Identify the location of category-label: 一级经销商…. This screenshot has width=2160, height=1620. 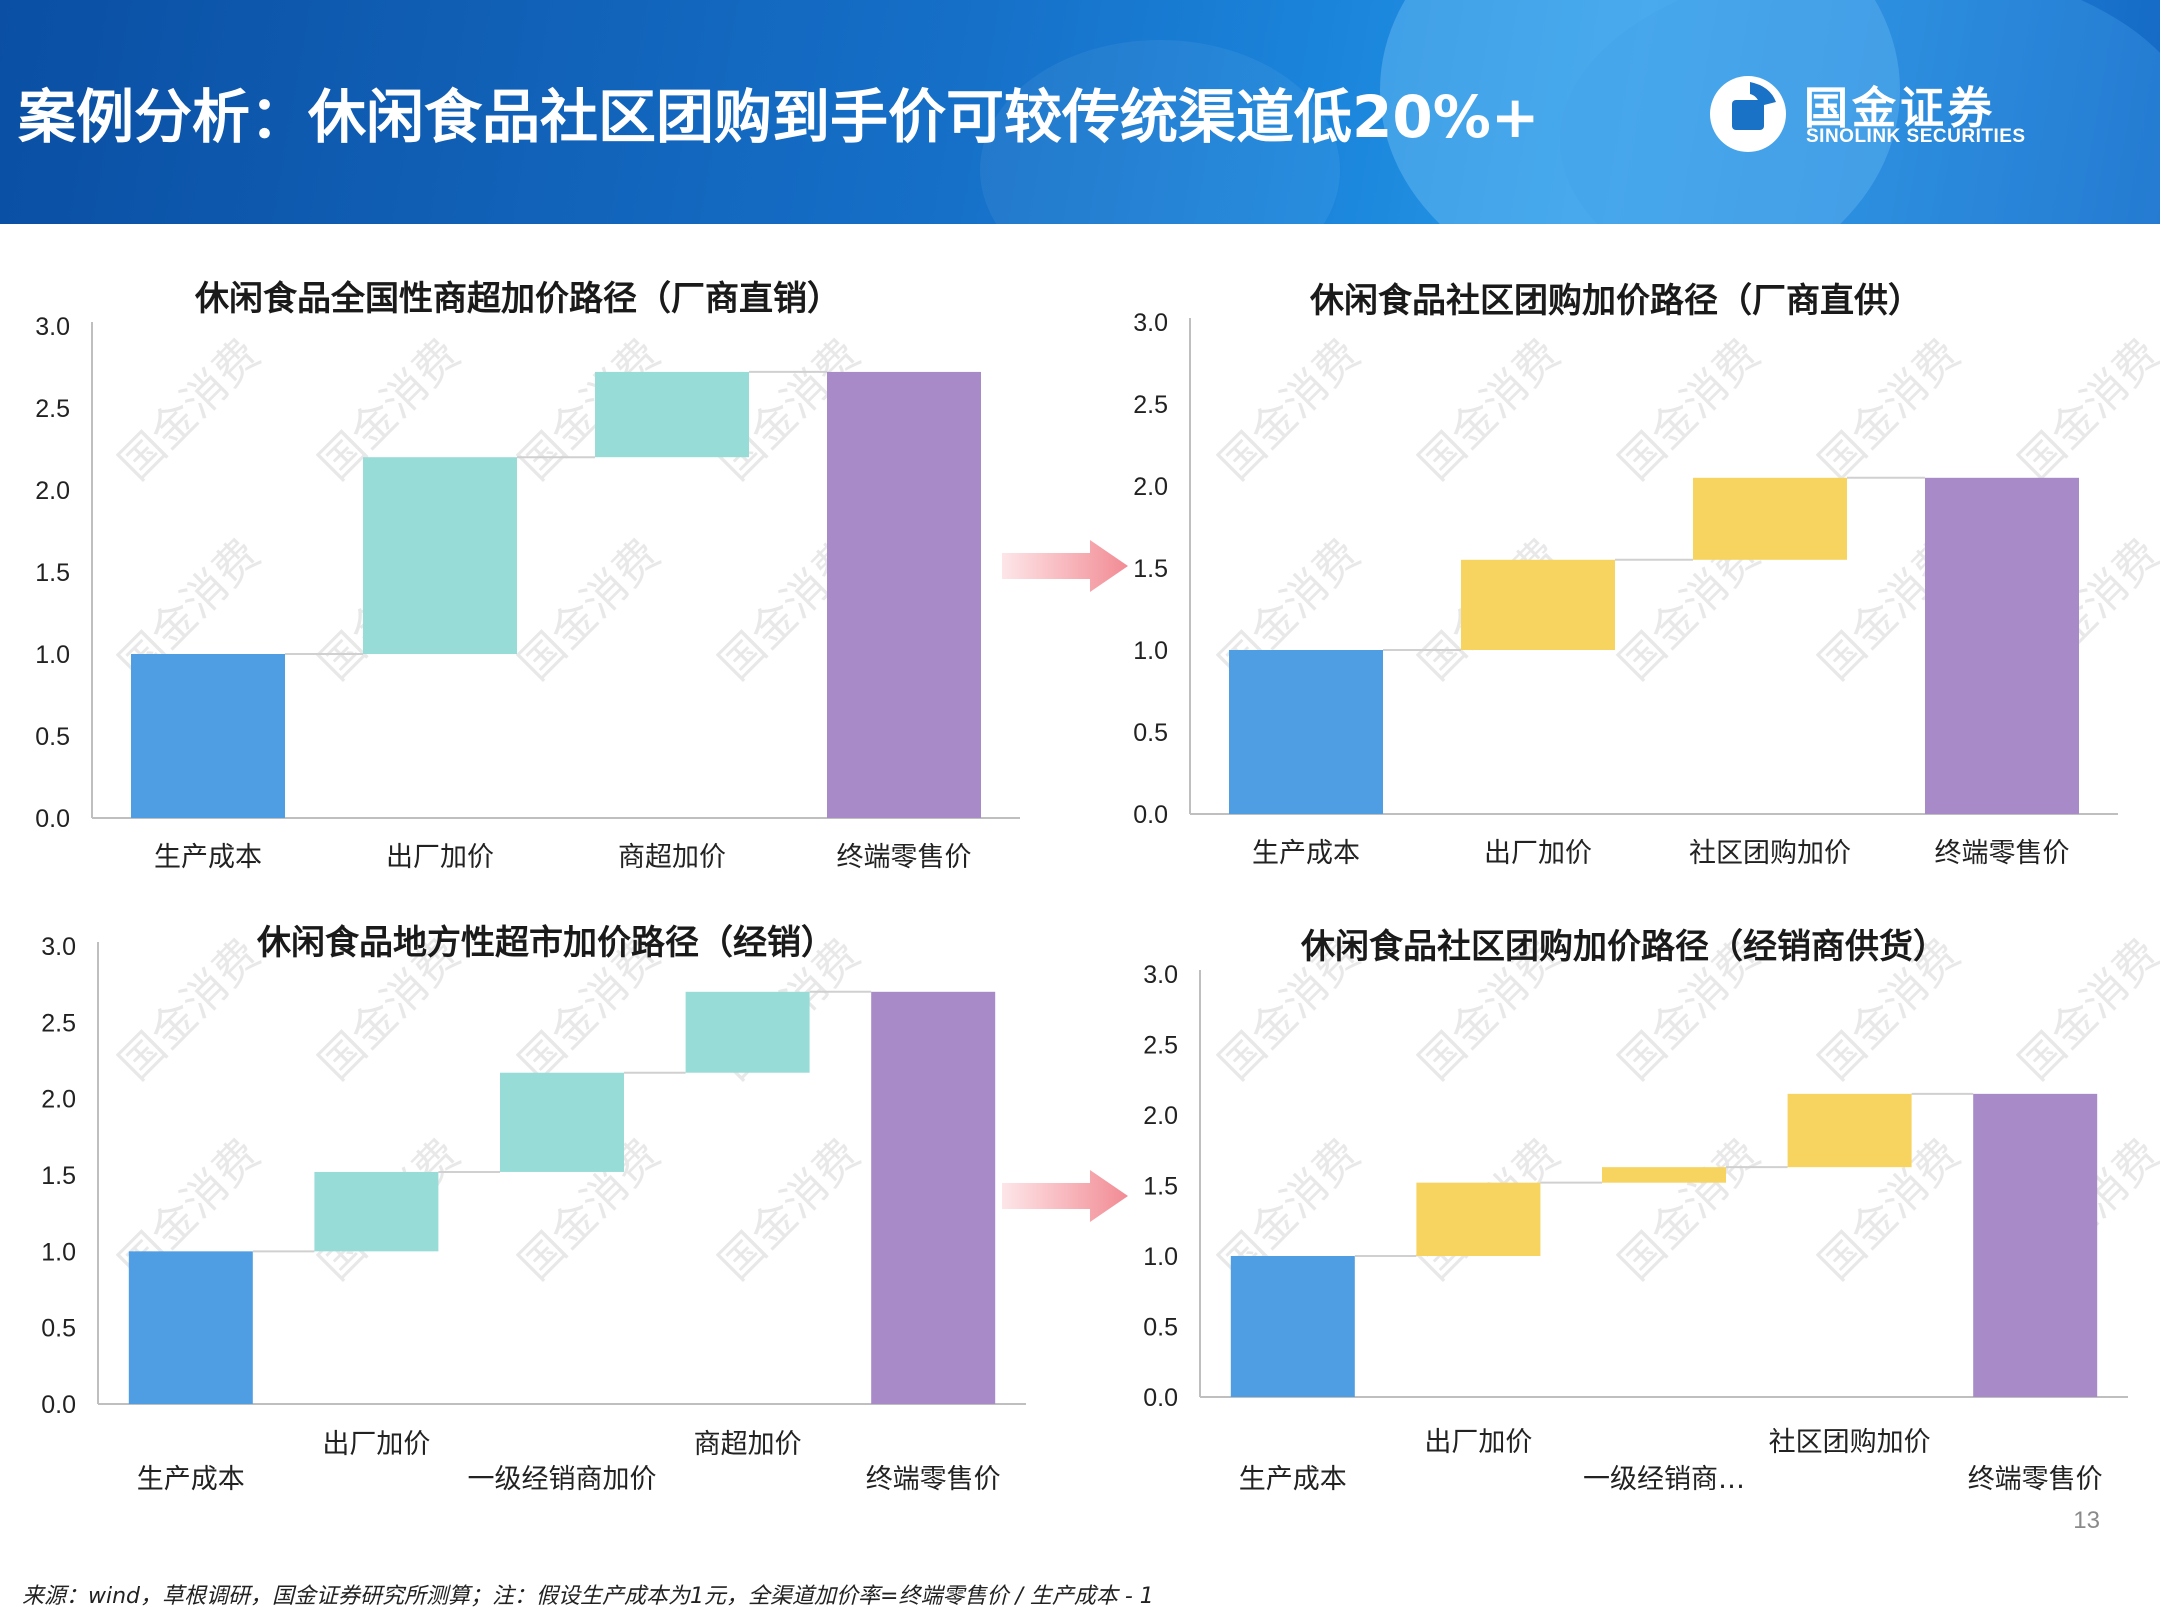
(1664, 1479).